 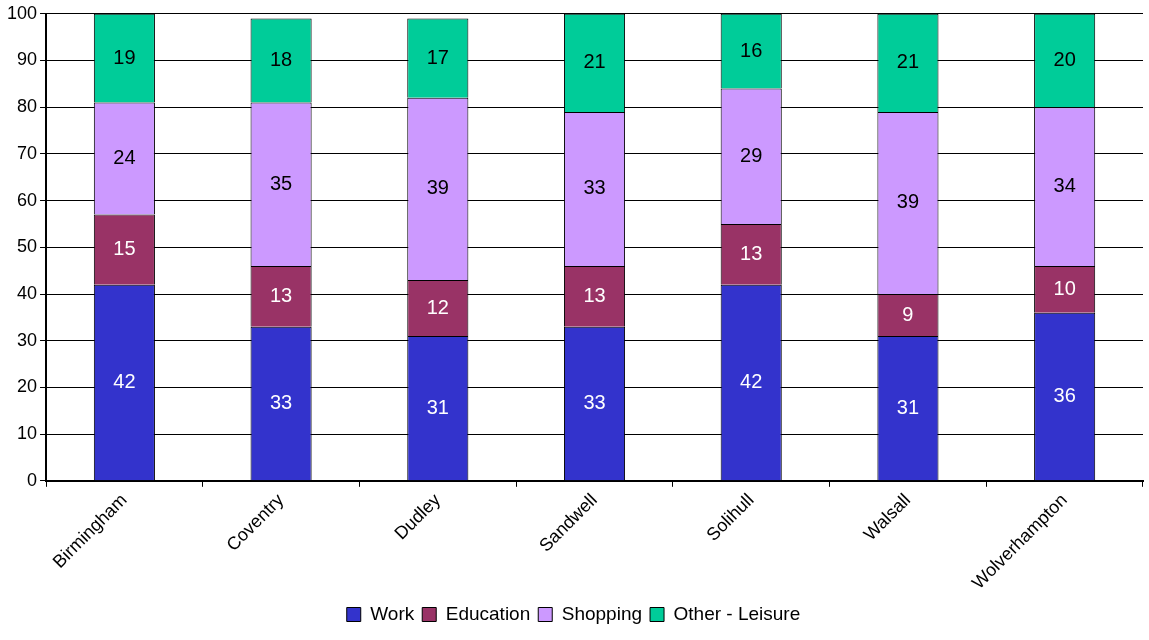 What do you see at coordinates (32, 479) in the screenshot?
I see `y-tick-label: 0` at bounding box center [32, 479].